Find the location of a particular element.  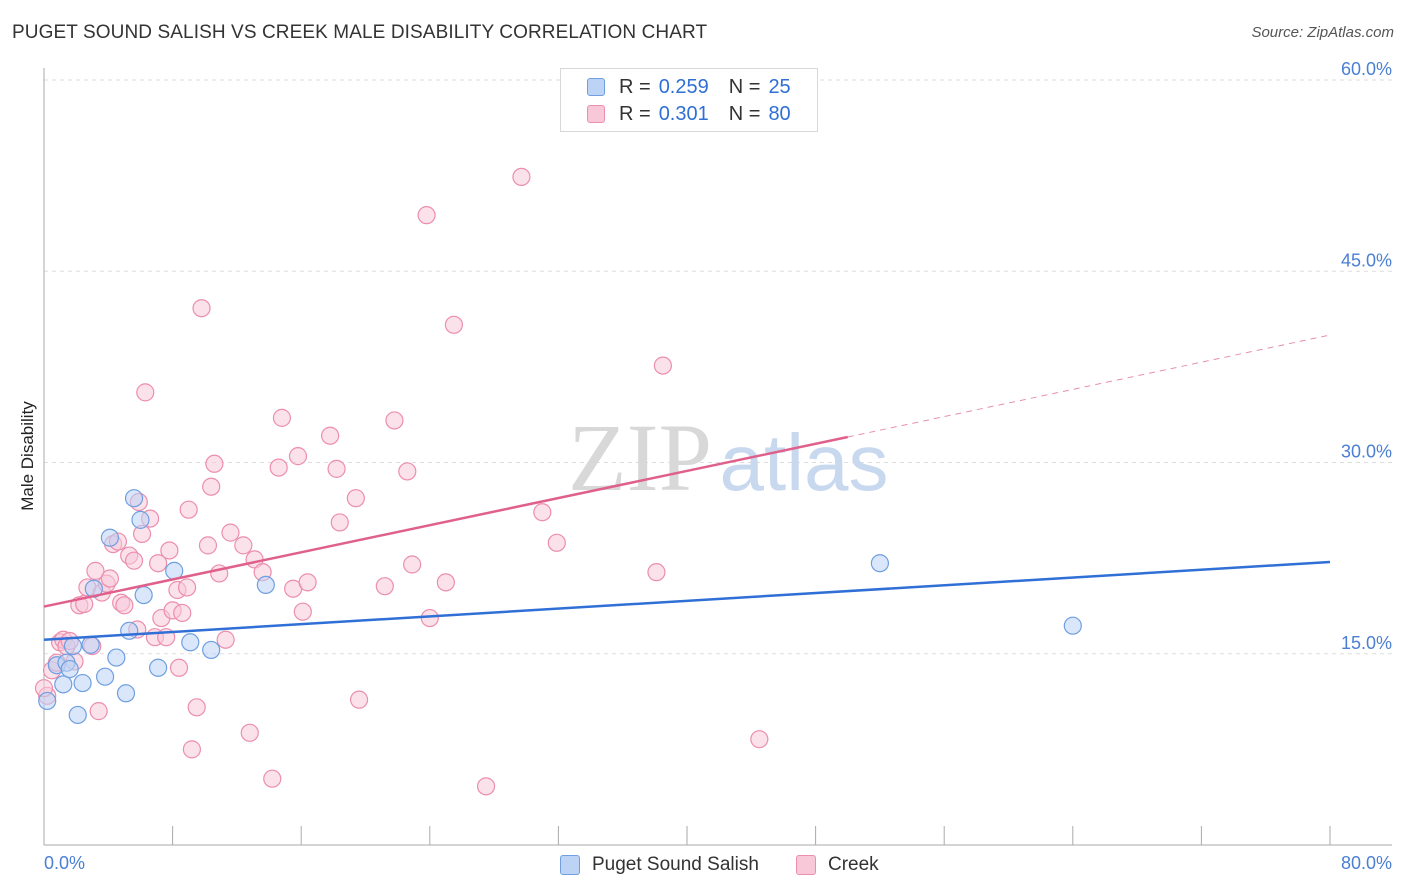

creek-trend-extension is located at coordinates (1089, 386).